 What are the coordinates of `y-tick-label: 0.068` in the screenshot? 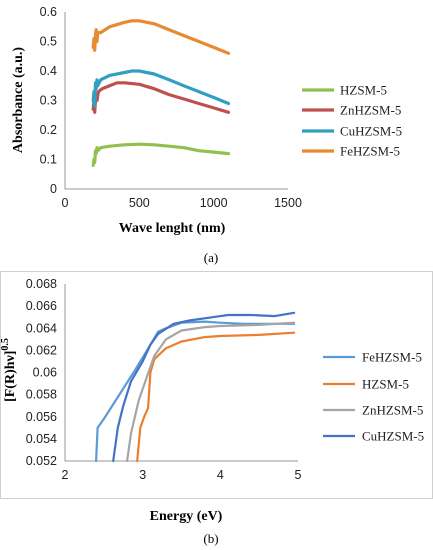 It's located at (41, 284).